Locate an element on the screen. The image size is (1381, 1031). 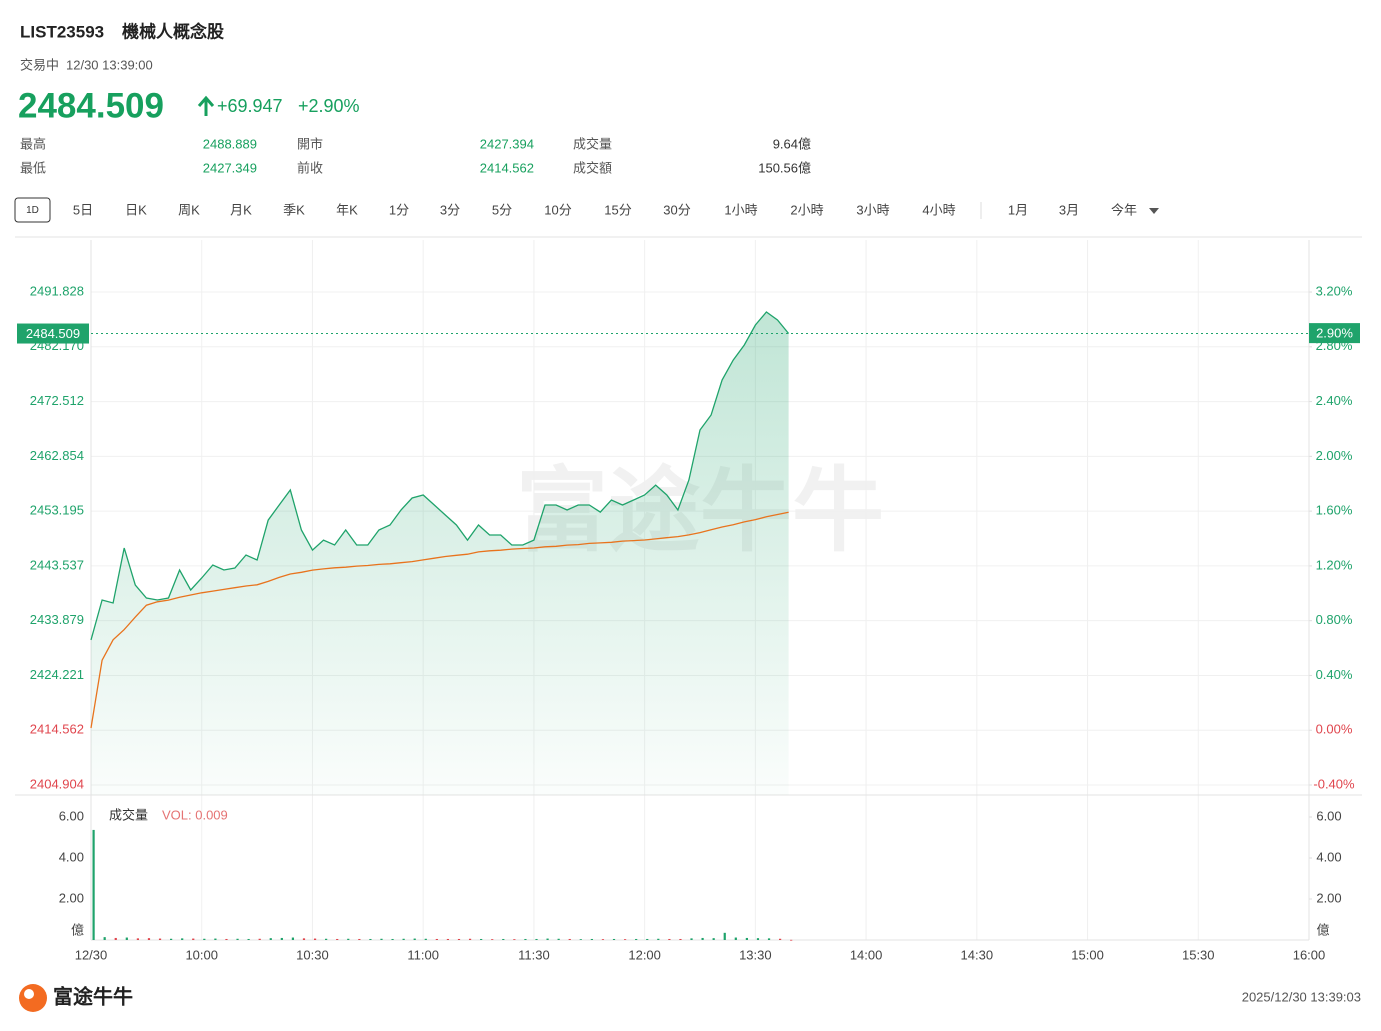
x-tick-label: 11:30 is located at coordinates (534, 954).